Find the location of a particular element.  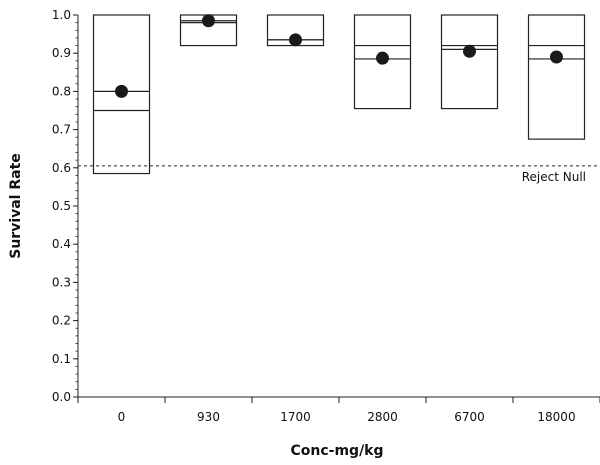

y-tick-label: 1.0 is located at coordinates (61, 15).